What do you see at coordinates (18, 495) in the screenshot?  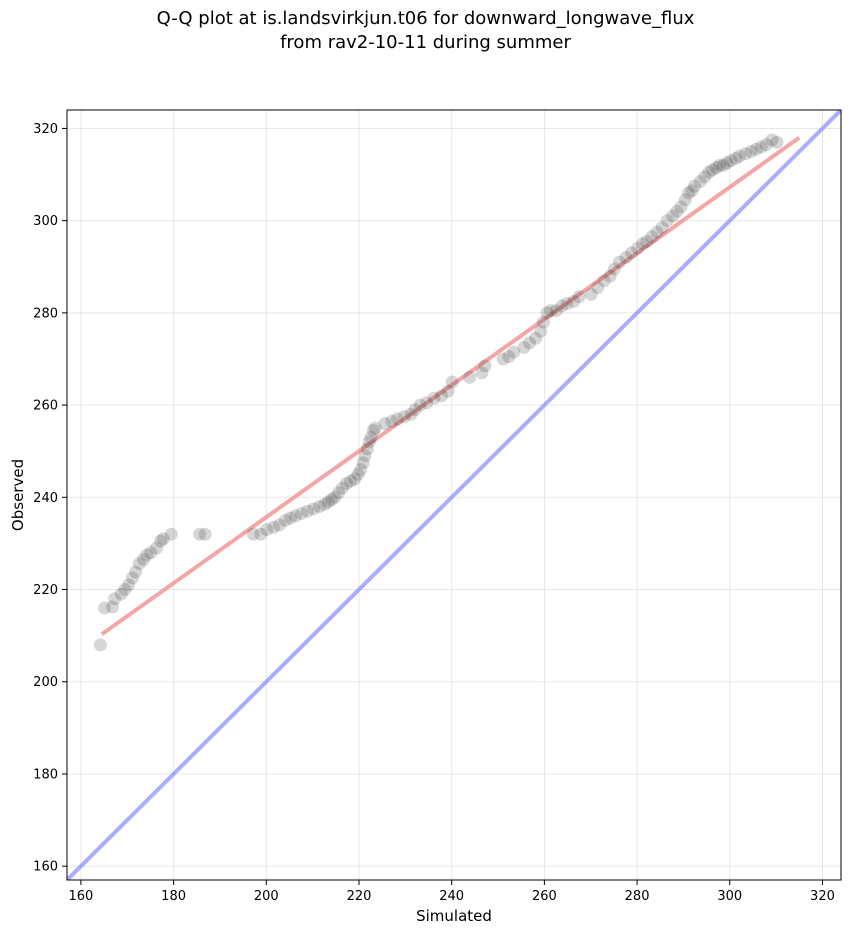 I see `y-axis-label: Observed` at bounding box center [18, 495].